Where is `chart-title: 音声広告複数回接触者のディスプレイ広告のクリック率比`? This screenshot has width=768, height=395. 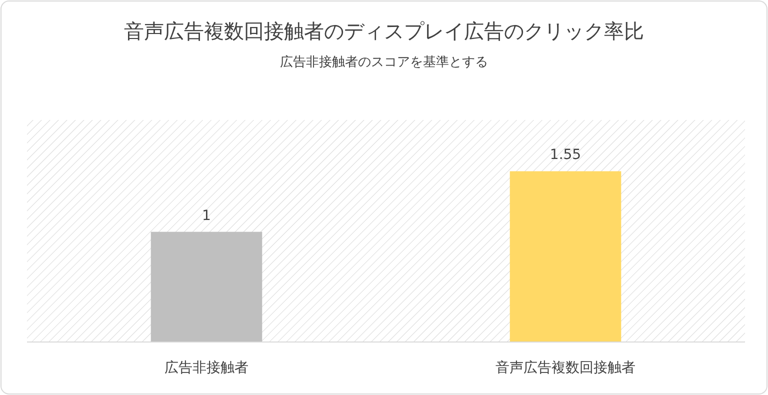
chart-title: 音声広告複数回接触者のディスプレイ広告のクリック率比 is located at coordinates (384, 31).